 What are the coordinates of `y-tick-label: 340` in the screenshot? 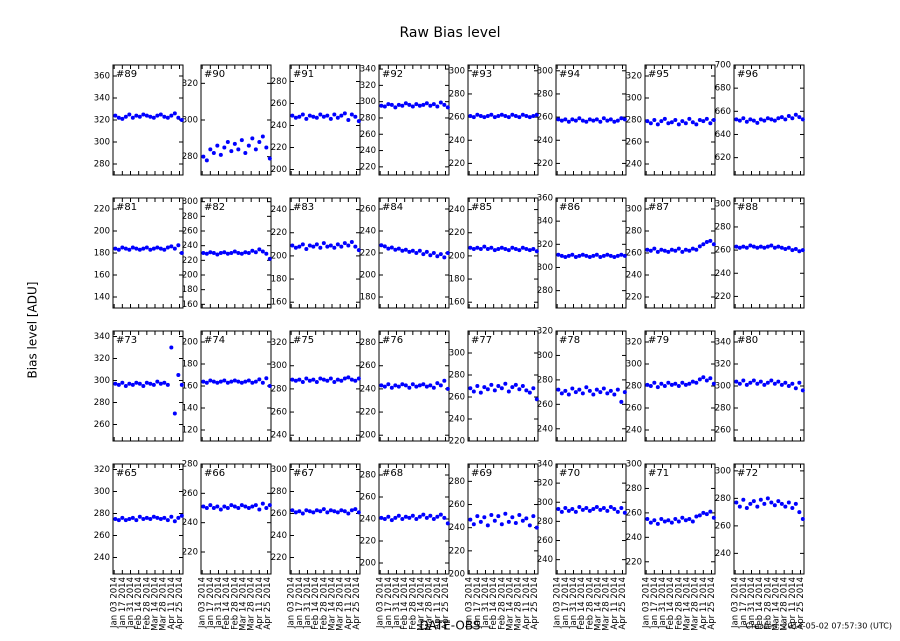 It's located at (545, 222).